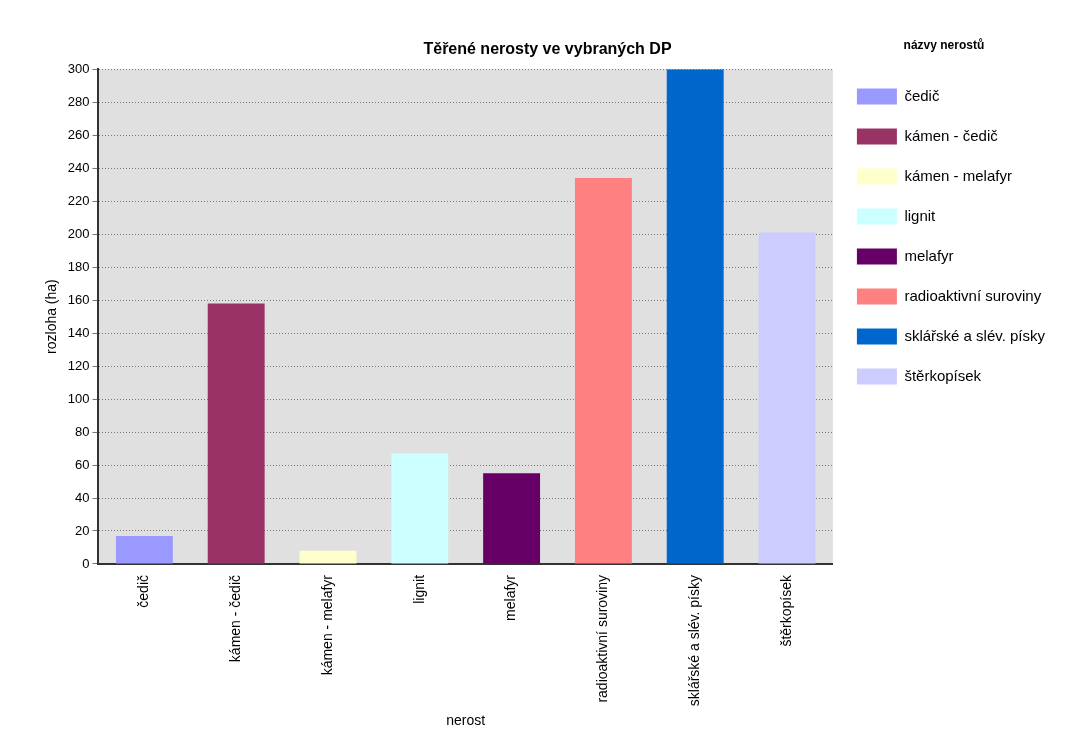  I want to click on x-tick-label: radioaktivní suroviny, so click(602, 638).